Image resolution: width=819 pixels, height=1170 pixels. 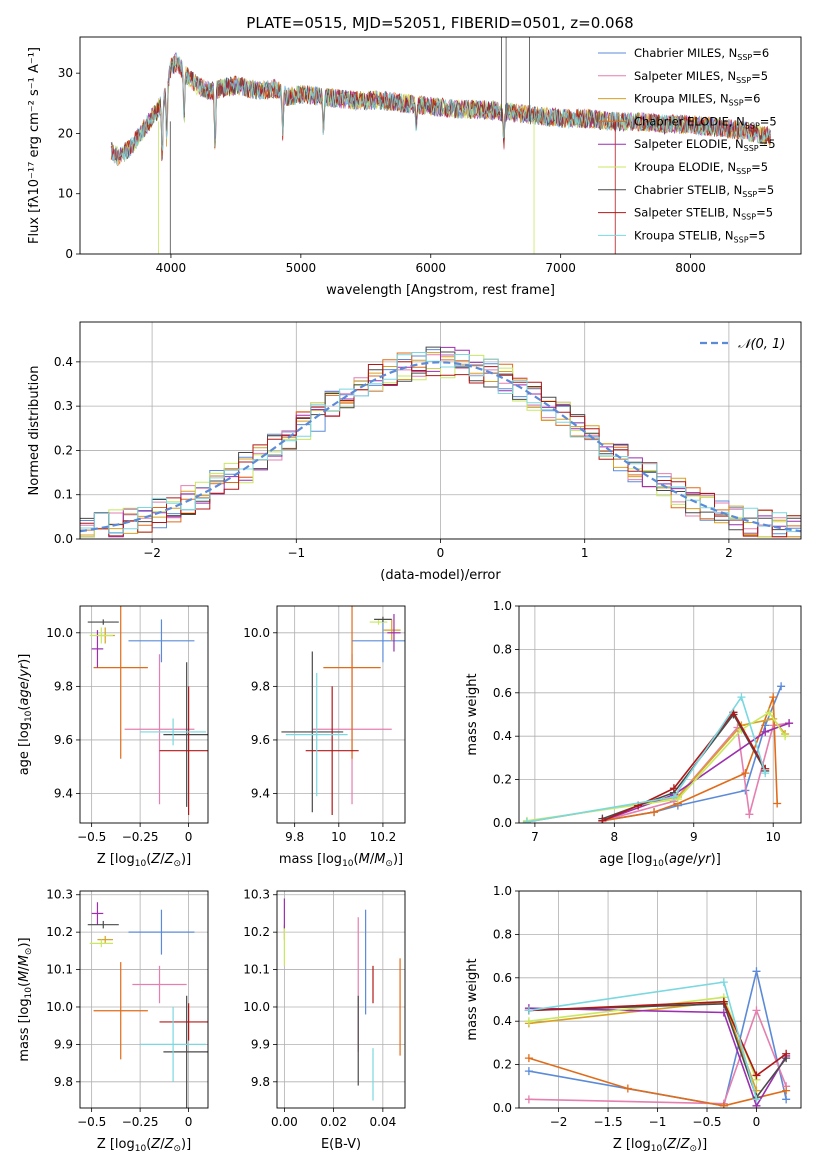 What do you see at coordinates (761, 344) in the screenshot?
I see `legend-label-gaussian: 𝒩(0, 1)` at bounding box center [761, 344].